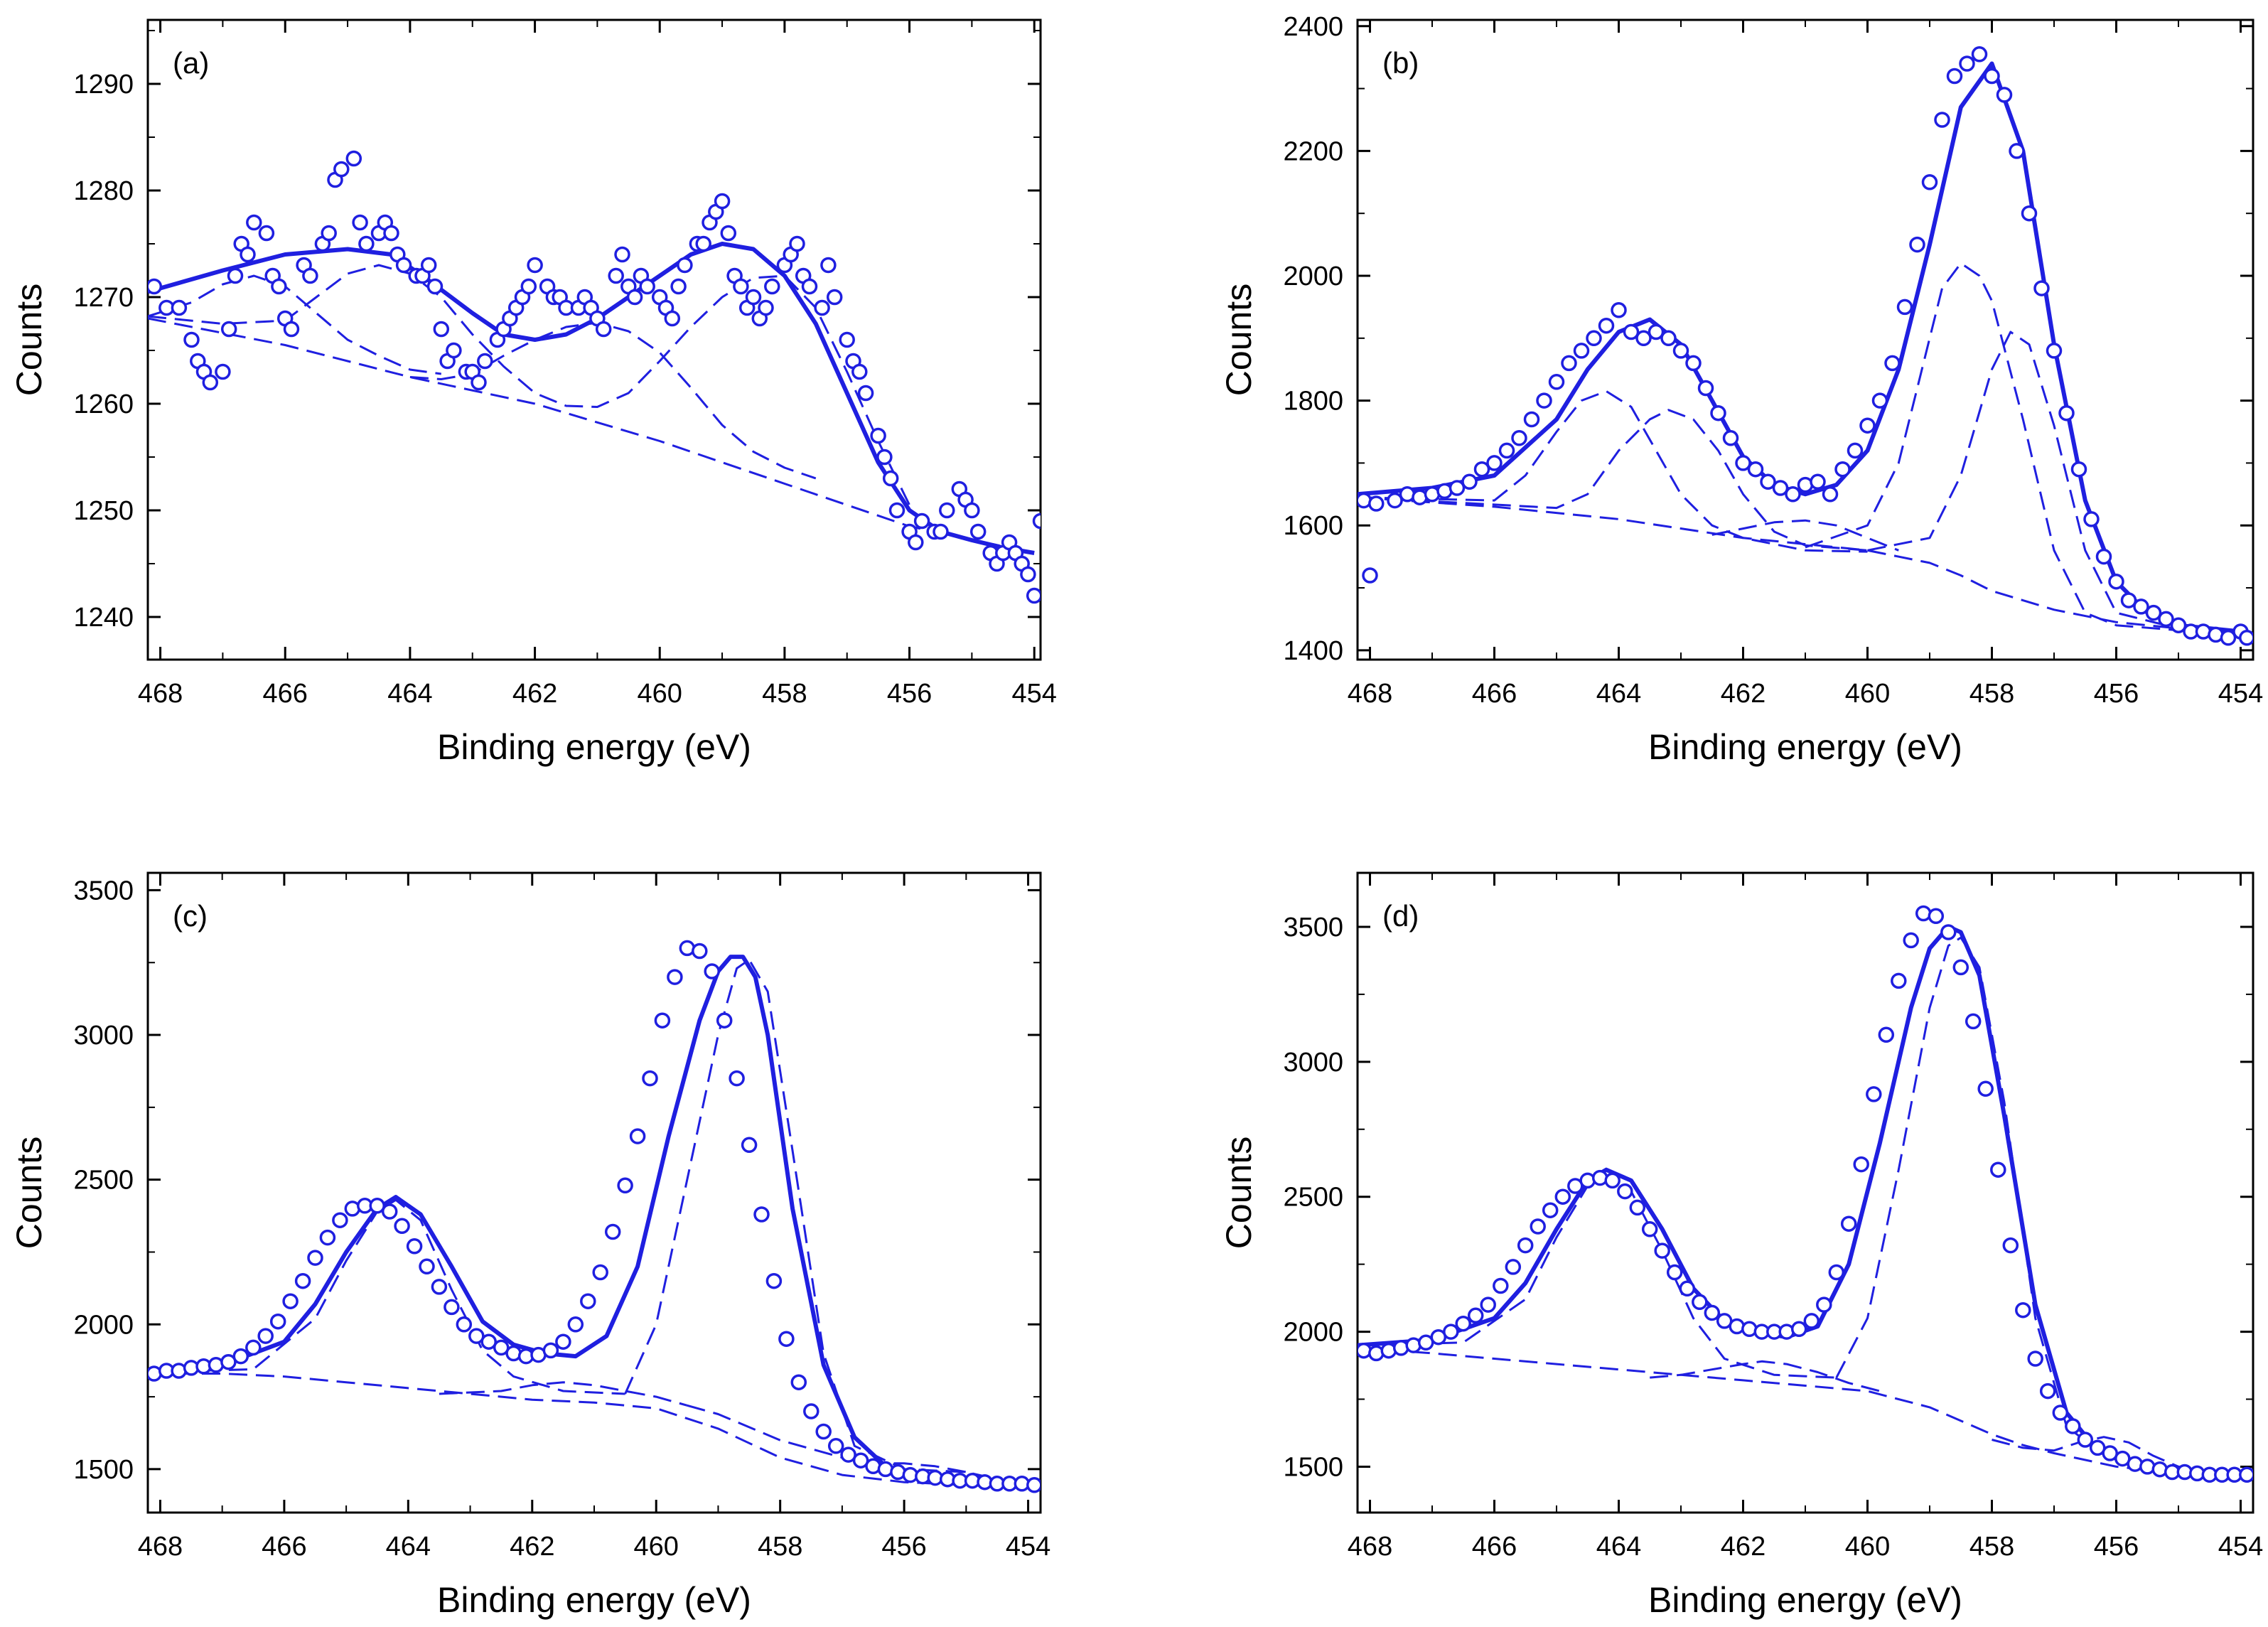  I want to click on component-shirley-background, so click(588, 1430).